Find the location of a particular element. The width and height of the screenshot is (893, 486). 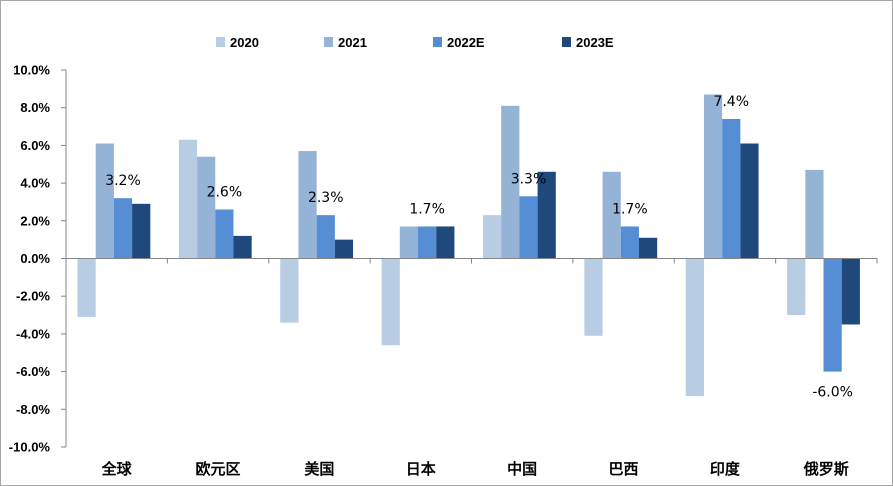

bar-2020-中国 is located at coordinates (492, 237).